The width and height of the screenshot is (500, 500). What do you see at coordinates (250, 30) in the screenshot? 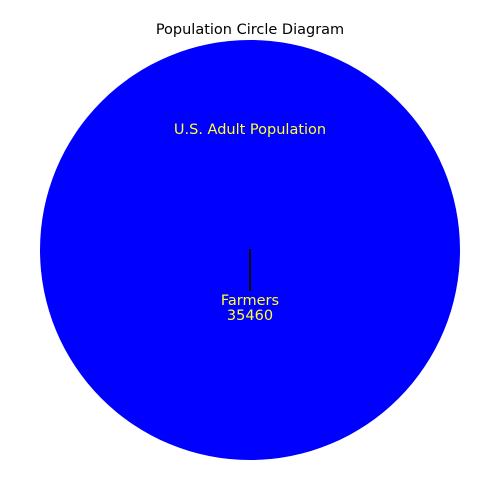
I see `diagram-title: Population Circle Diagram` at bounding box center [250, 30].